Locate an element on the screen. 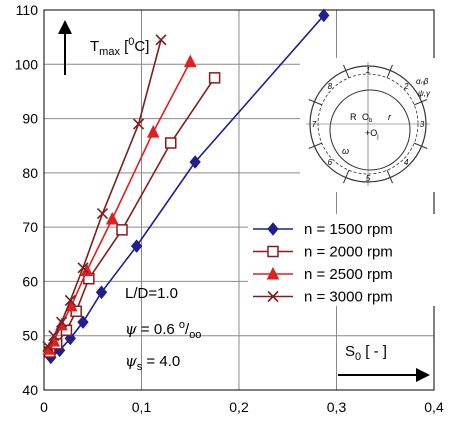 The image size is (458, 429). annotation-psis-sub: s is located at coordinates (140, 367).